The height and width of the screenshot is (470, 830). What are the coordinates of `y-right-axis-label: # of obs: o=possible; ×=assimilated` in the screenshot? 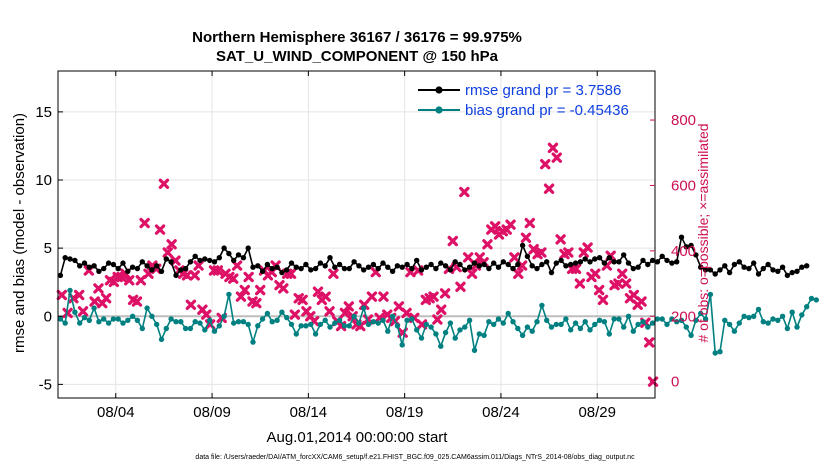 It's located at (703, 232).